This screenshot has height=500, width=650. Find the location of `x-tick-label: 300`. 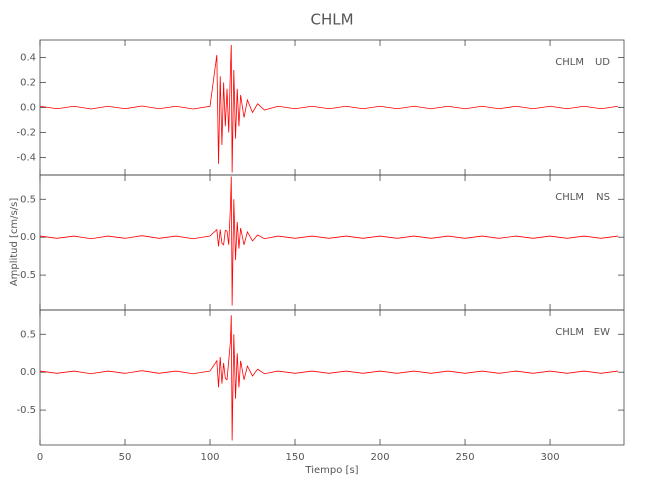

x-tick-label: 300 is located at coordinates (549, 457).